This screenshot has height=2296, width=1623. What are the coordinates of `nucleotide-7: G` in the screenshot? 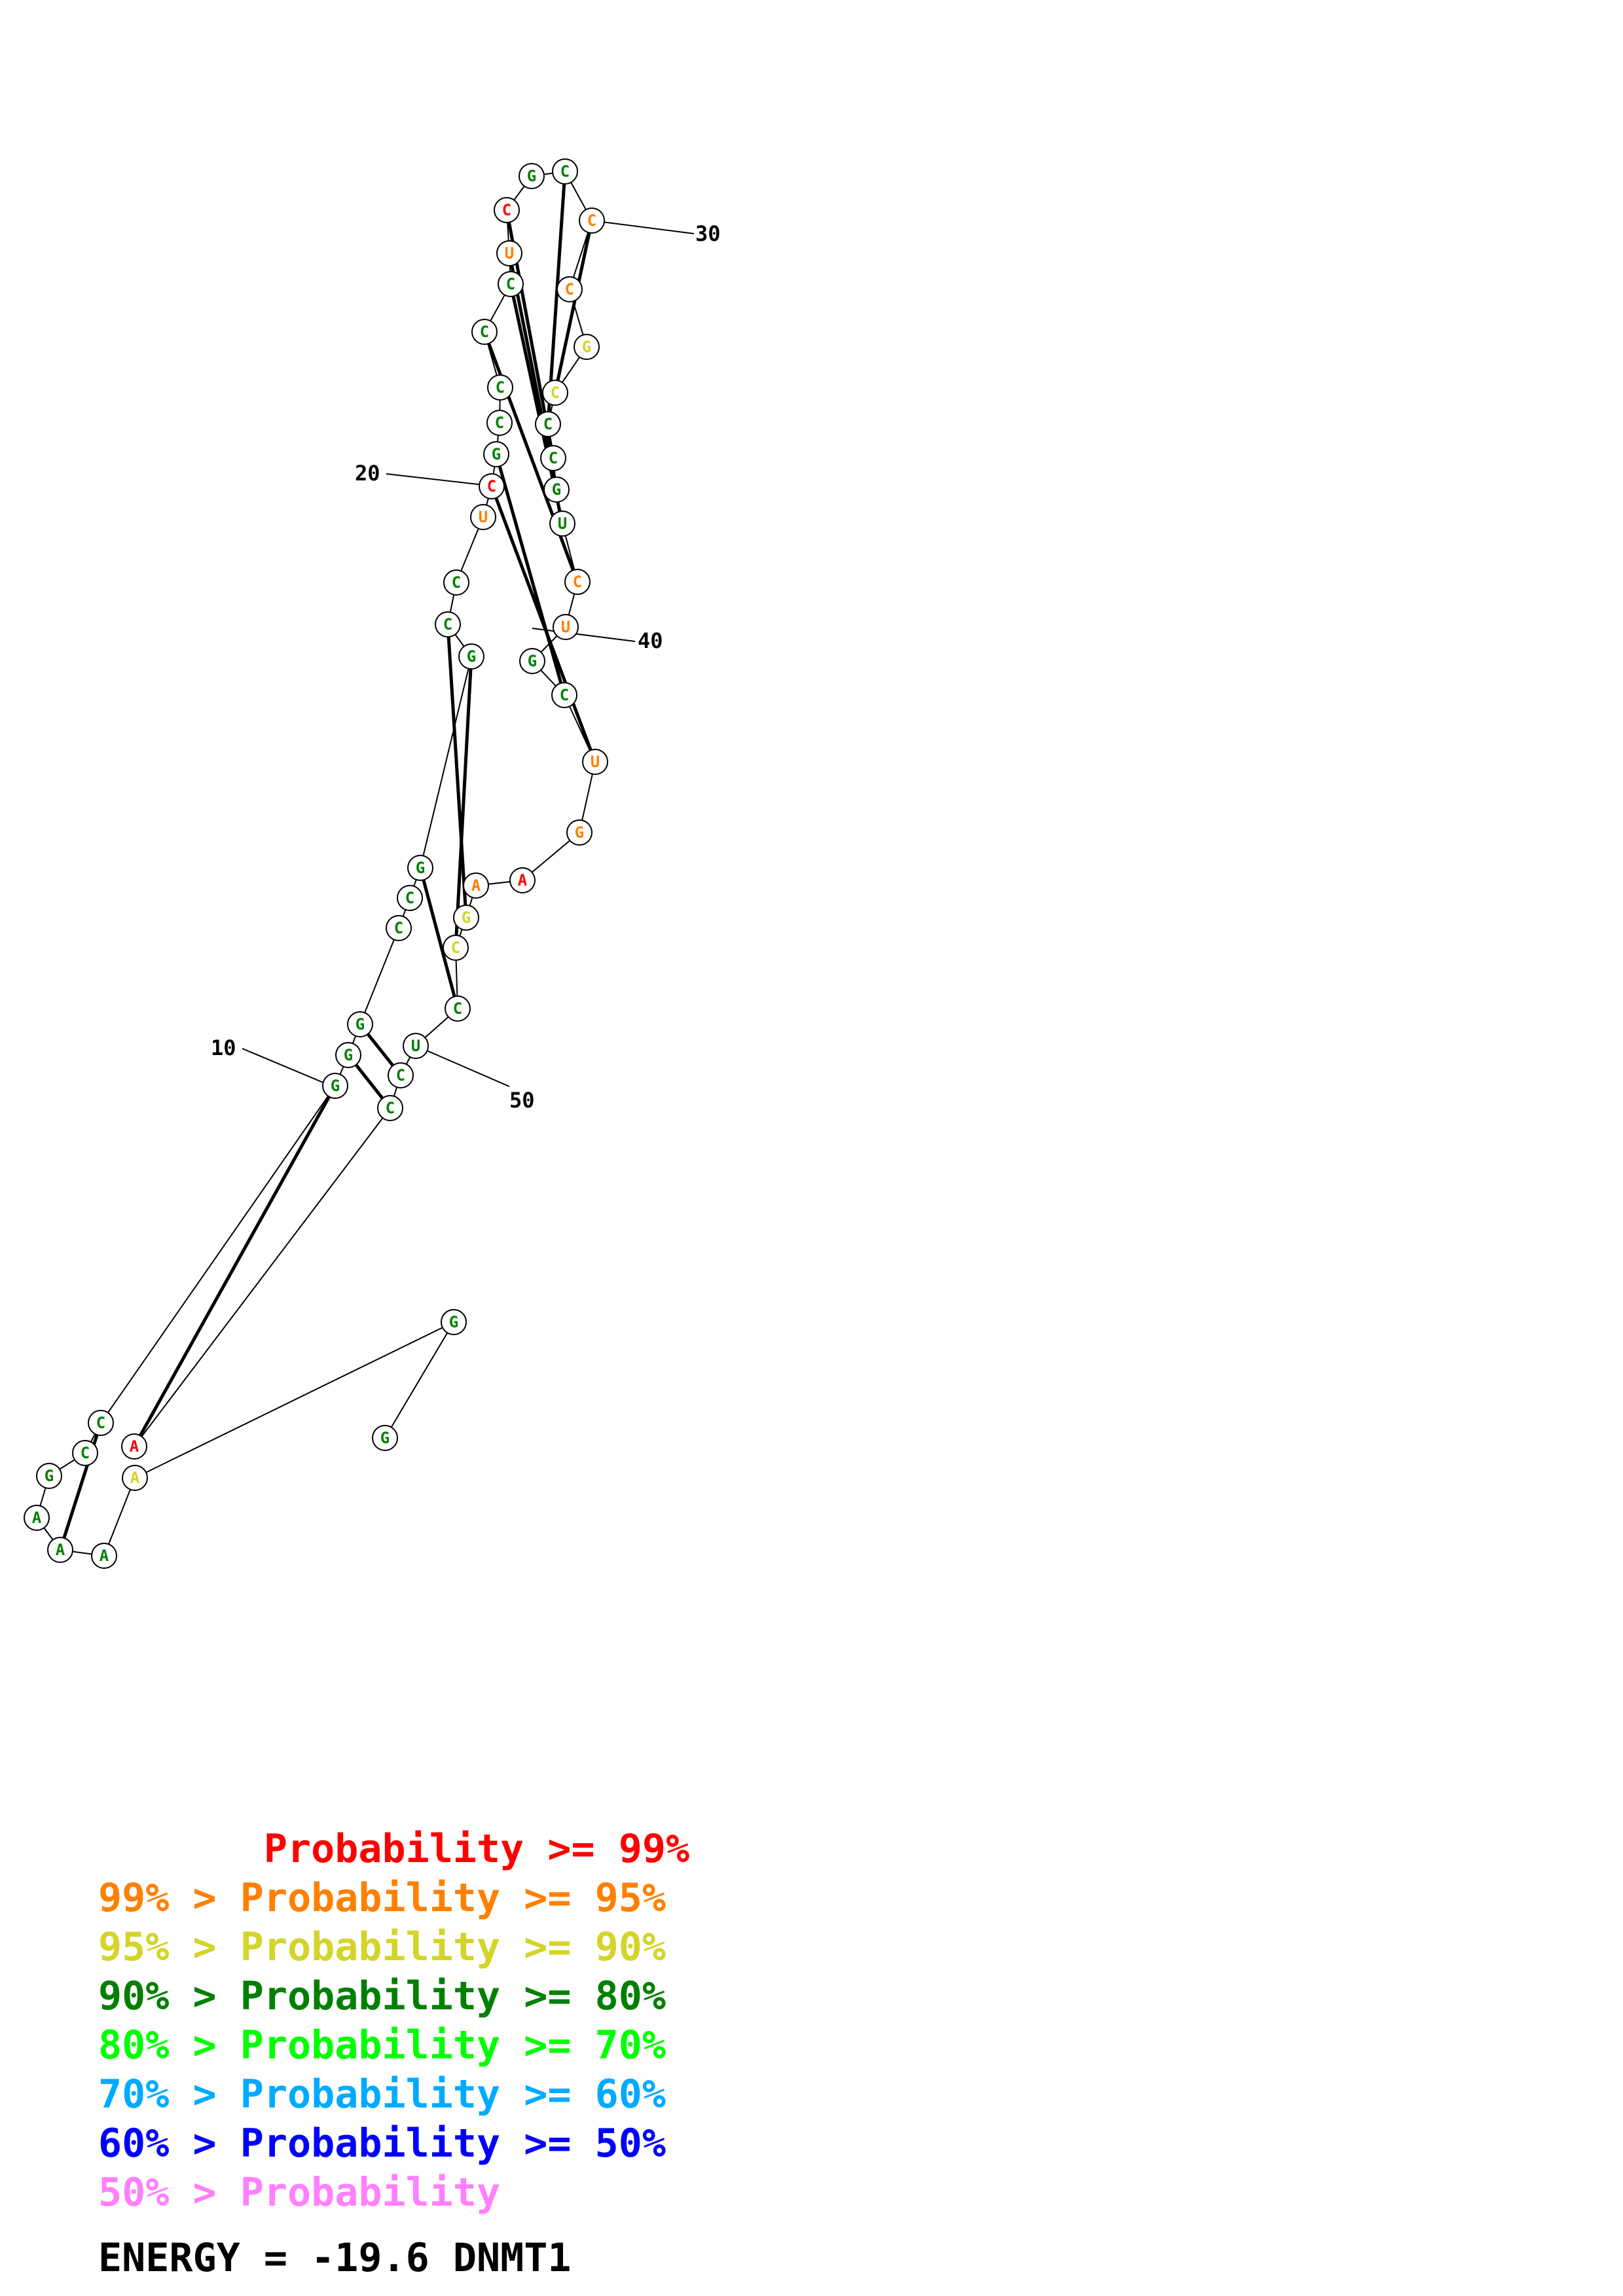 It's located at (49, 1476).